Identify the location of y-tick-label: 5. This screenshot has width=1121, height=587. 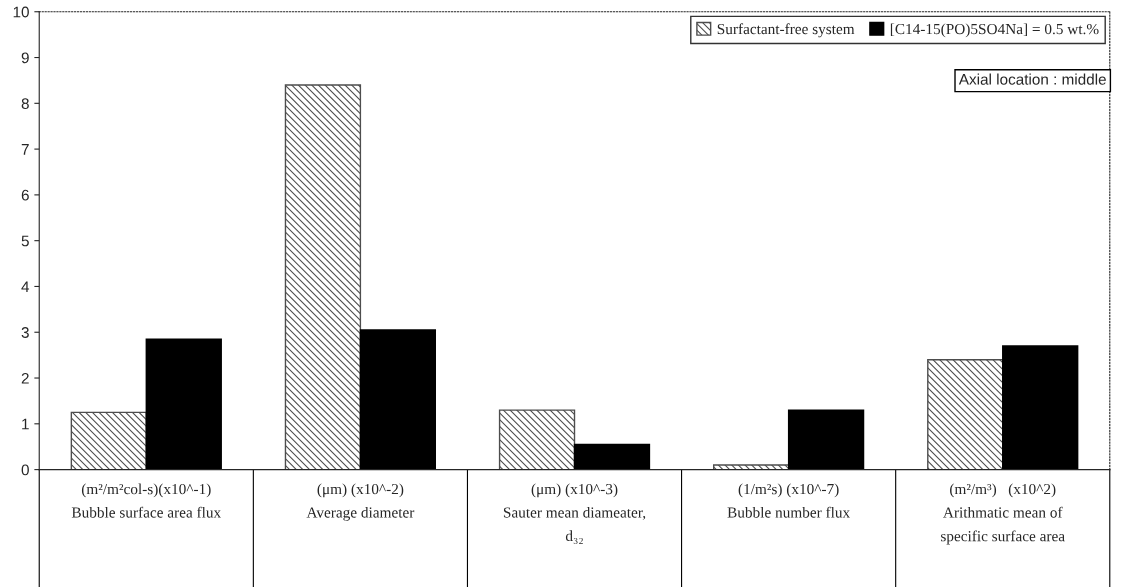
(25, 241).